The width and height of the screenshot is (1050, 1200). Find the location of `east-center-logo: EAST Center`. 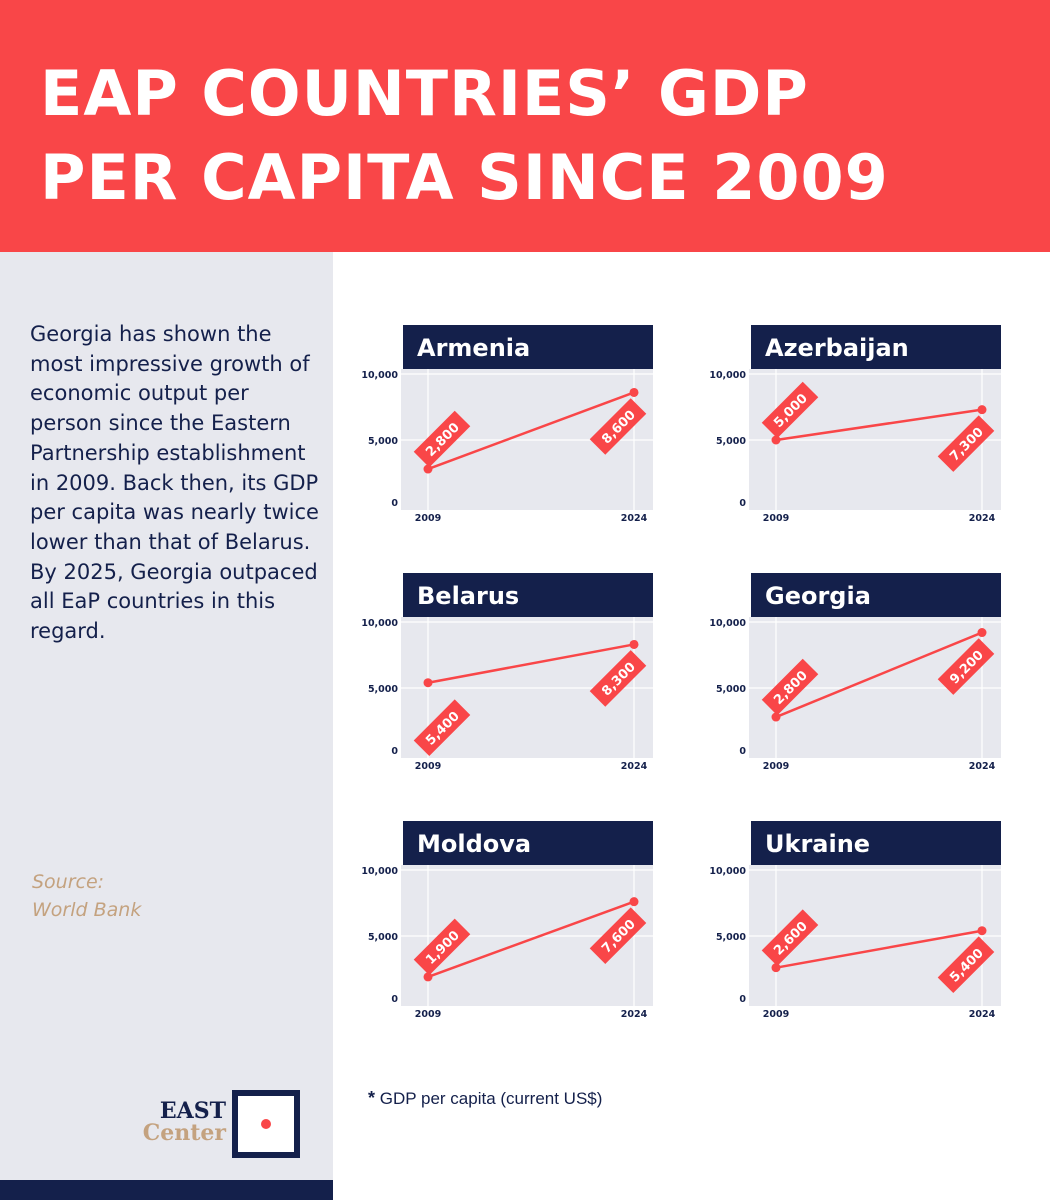

east-center-logo: EAST Center is located at coordinates (221, 1124).